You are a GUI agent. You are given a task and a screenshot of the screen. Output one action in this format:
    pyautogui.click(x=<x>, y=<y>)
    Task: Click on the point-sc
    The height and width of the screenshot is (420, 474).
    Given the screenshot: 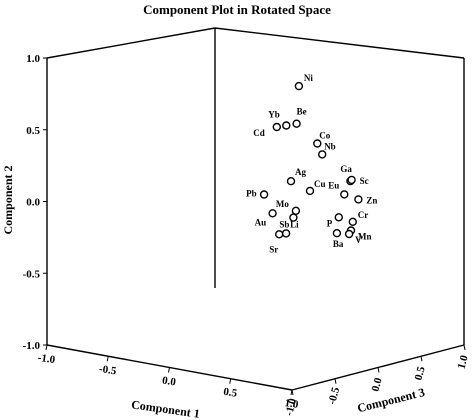 What is the action you would take?
    pyautogui.click(x=351, y=180)
    